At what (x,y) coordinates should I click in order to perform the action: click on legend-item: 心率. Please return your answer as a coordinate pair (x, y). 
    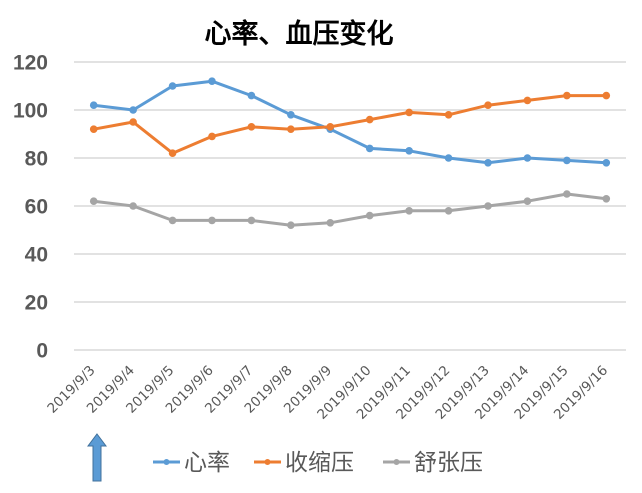
    Looking at the image, I should click on (191, 463).